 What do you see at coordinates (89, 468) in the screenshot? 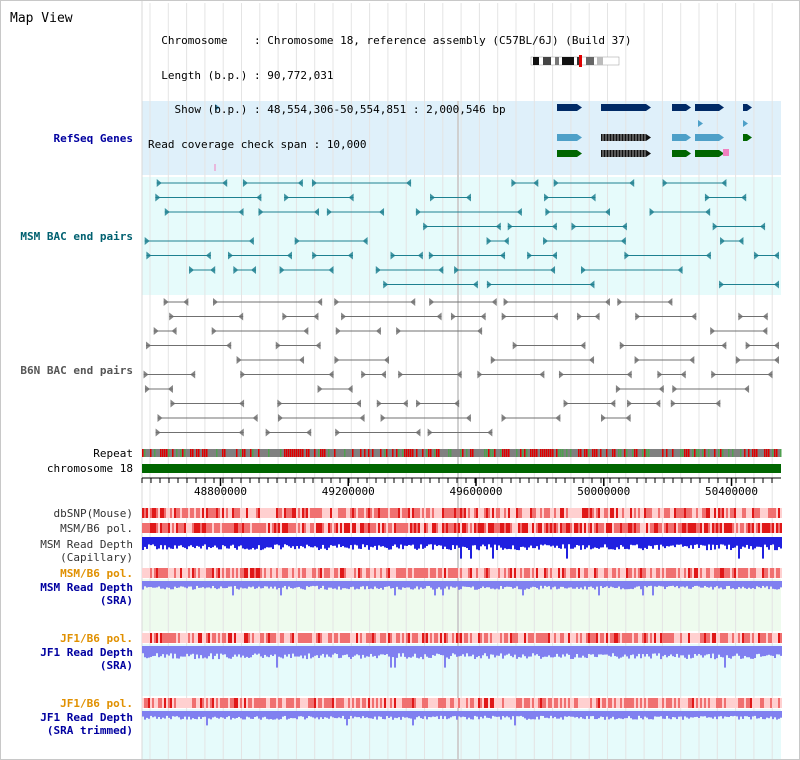
I see `track-label-chromosome: chromosome 18` at bounding box center [89, 468].